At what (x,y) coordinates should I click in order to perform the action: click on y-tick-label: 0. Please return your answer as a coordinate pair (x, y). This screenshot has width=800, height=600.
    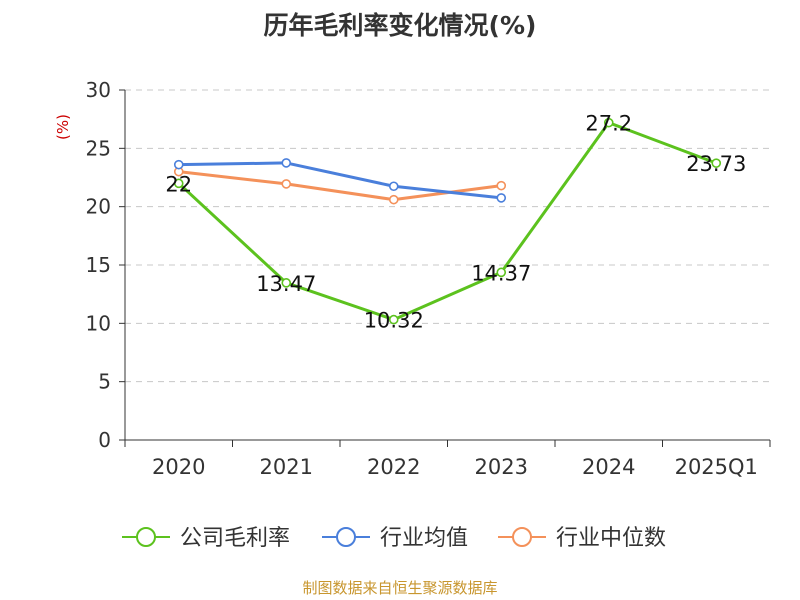
    Looking at the image, I should click on (104, 440).